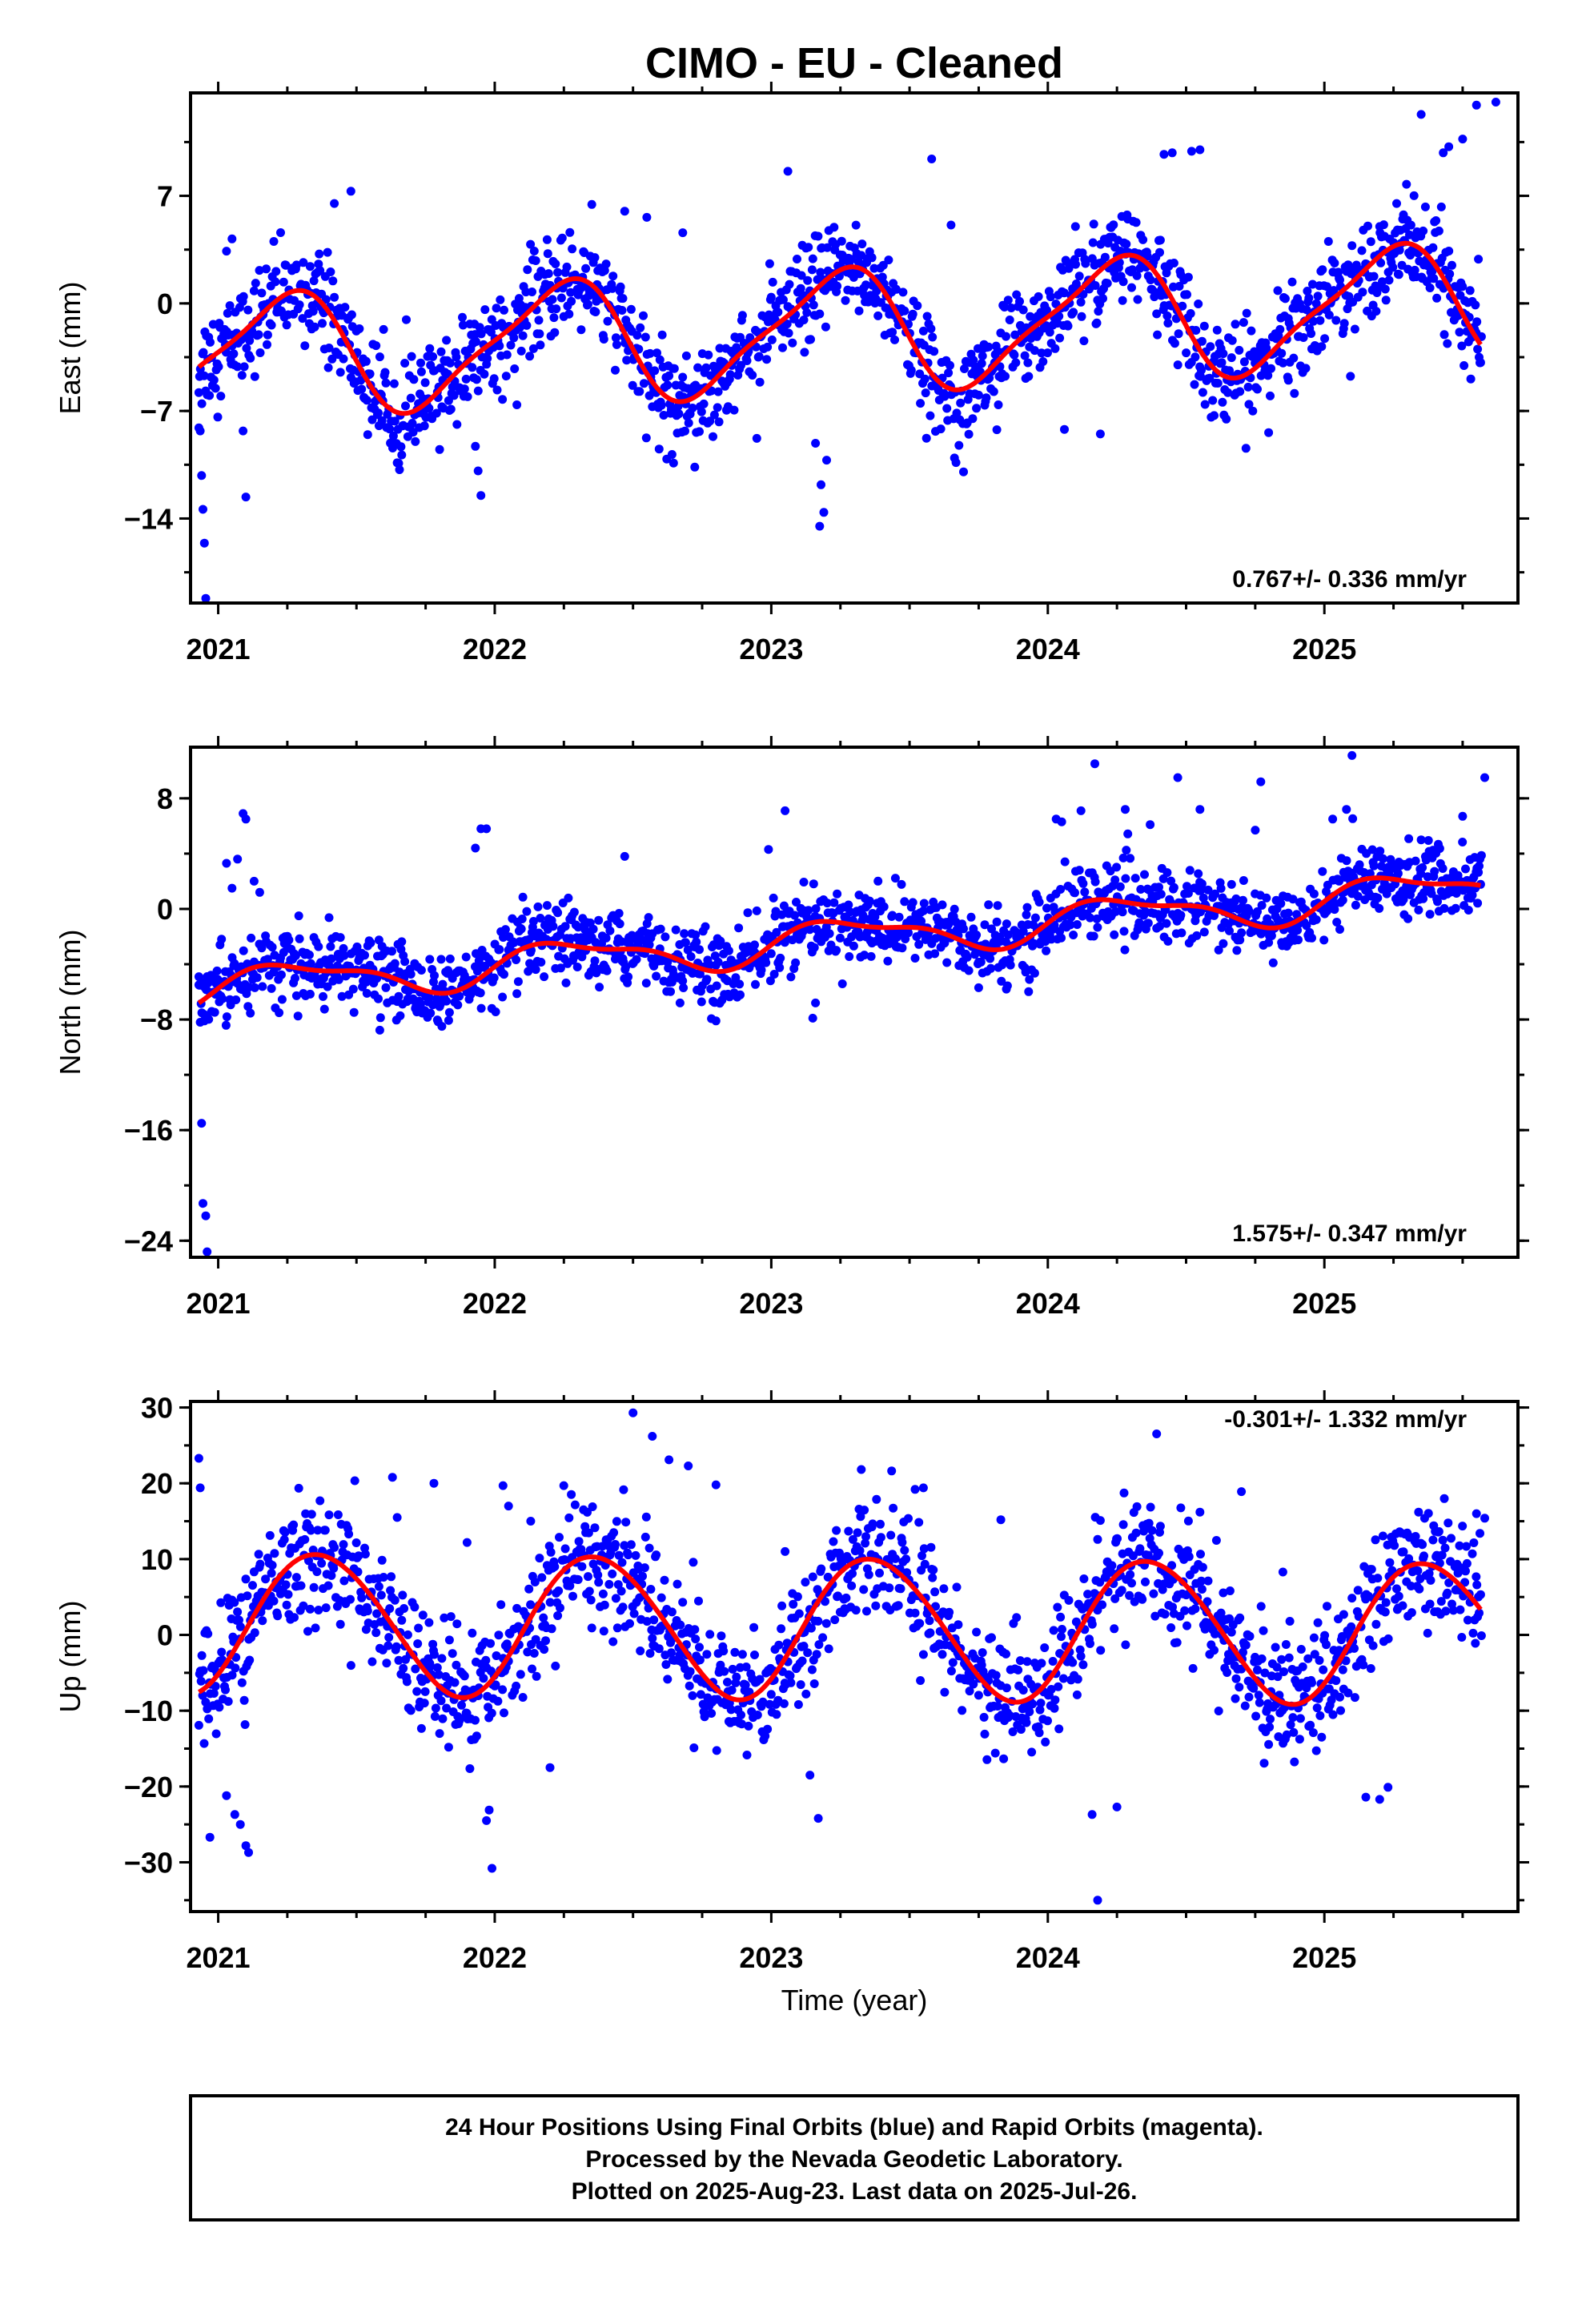 The width and height of the screenshot is (1582, 2324). What do you see at coordinates (495, 1957) in the screenshot?
I see `x-tick-label: 2022` at bounding box center [495, 1957].